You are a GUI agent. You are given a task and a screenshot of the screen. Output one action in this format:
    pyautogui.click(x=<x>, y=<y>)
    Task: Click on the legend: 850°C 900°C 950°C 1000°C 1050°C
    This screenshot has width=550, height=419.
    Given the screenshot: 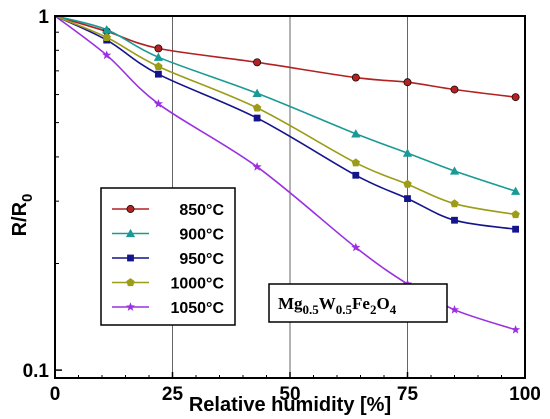 What is the action you would take?
    pyautogui.click(x=168, y=256)
    